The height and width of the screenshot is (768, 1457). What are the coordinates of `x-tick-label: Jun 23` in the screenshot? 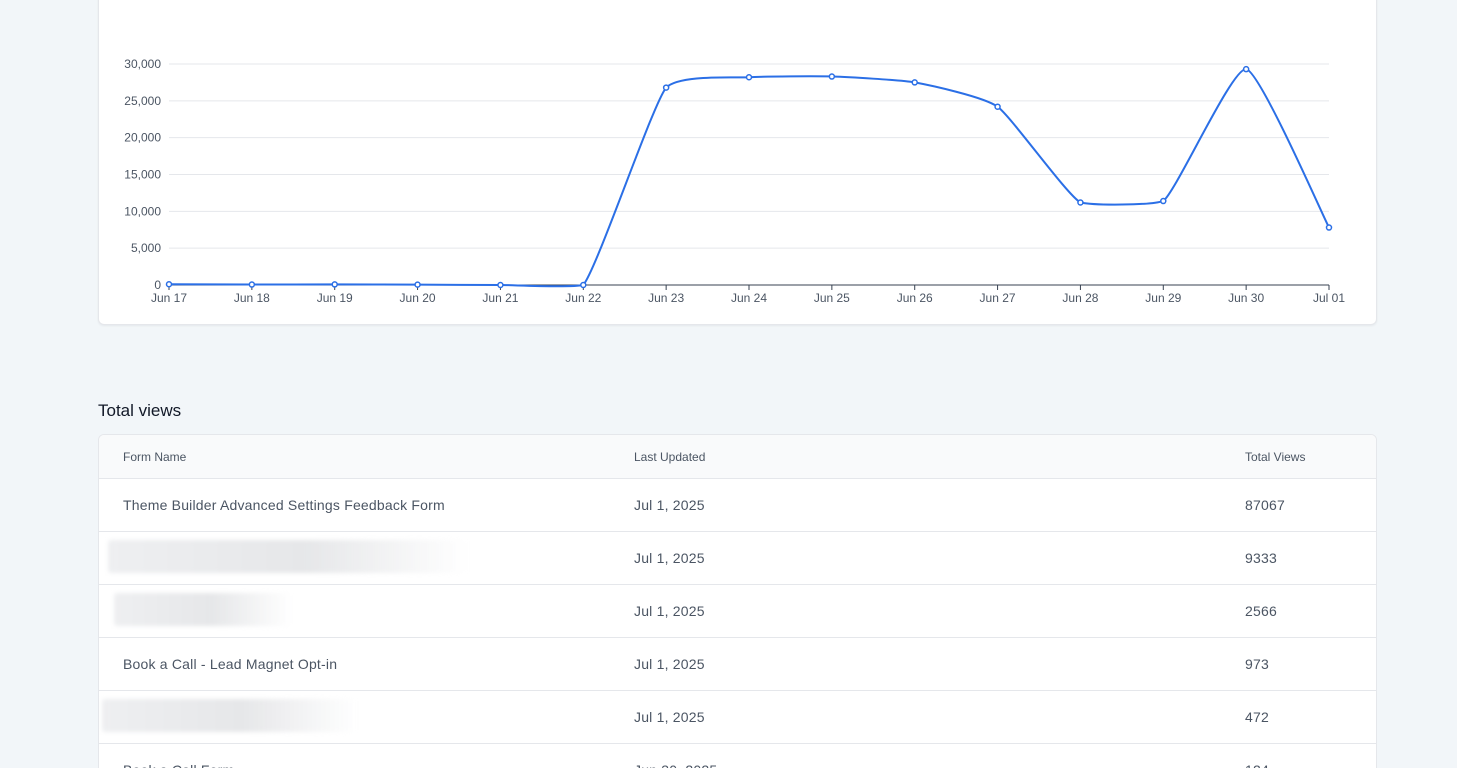 It's located at (666, 298).